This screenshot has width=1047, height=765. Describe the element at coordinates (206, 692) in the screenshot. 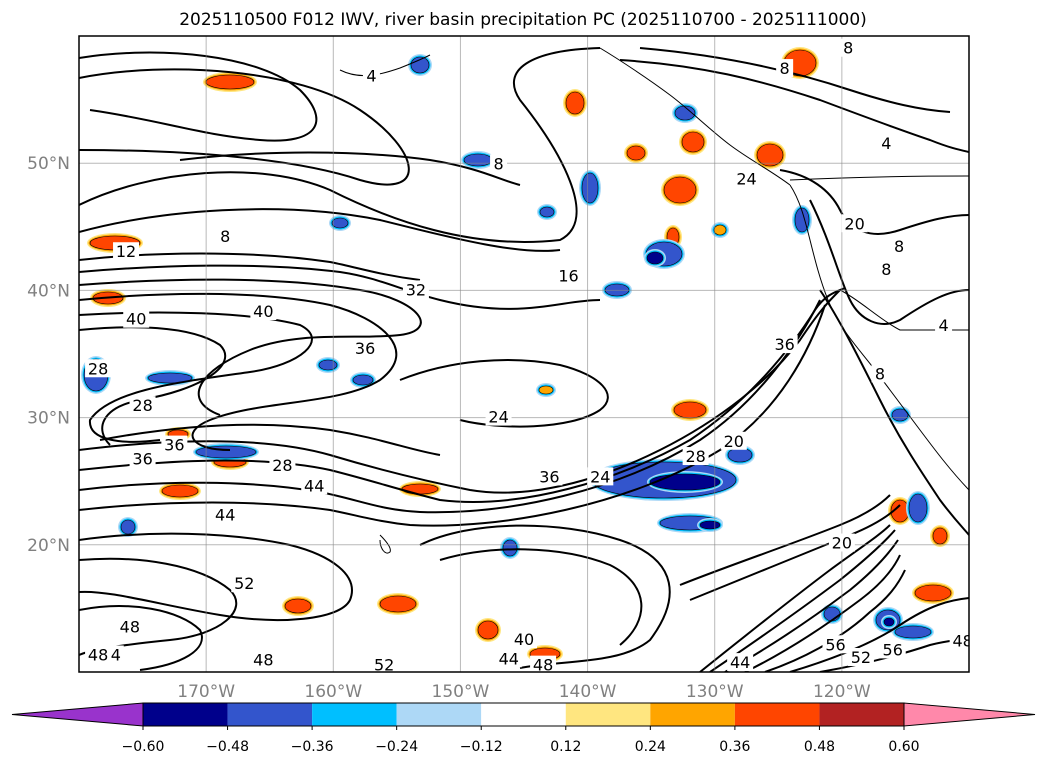

I see `x-tick-label: 170°W` at that location.